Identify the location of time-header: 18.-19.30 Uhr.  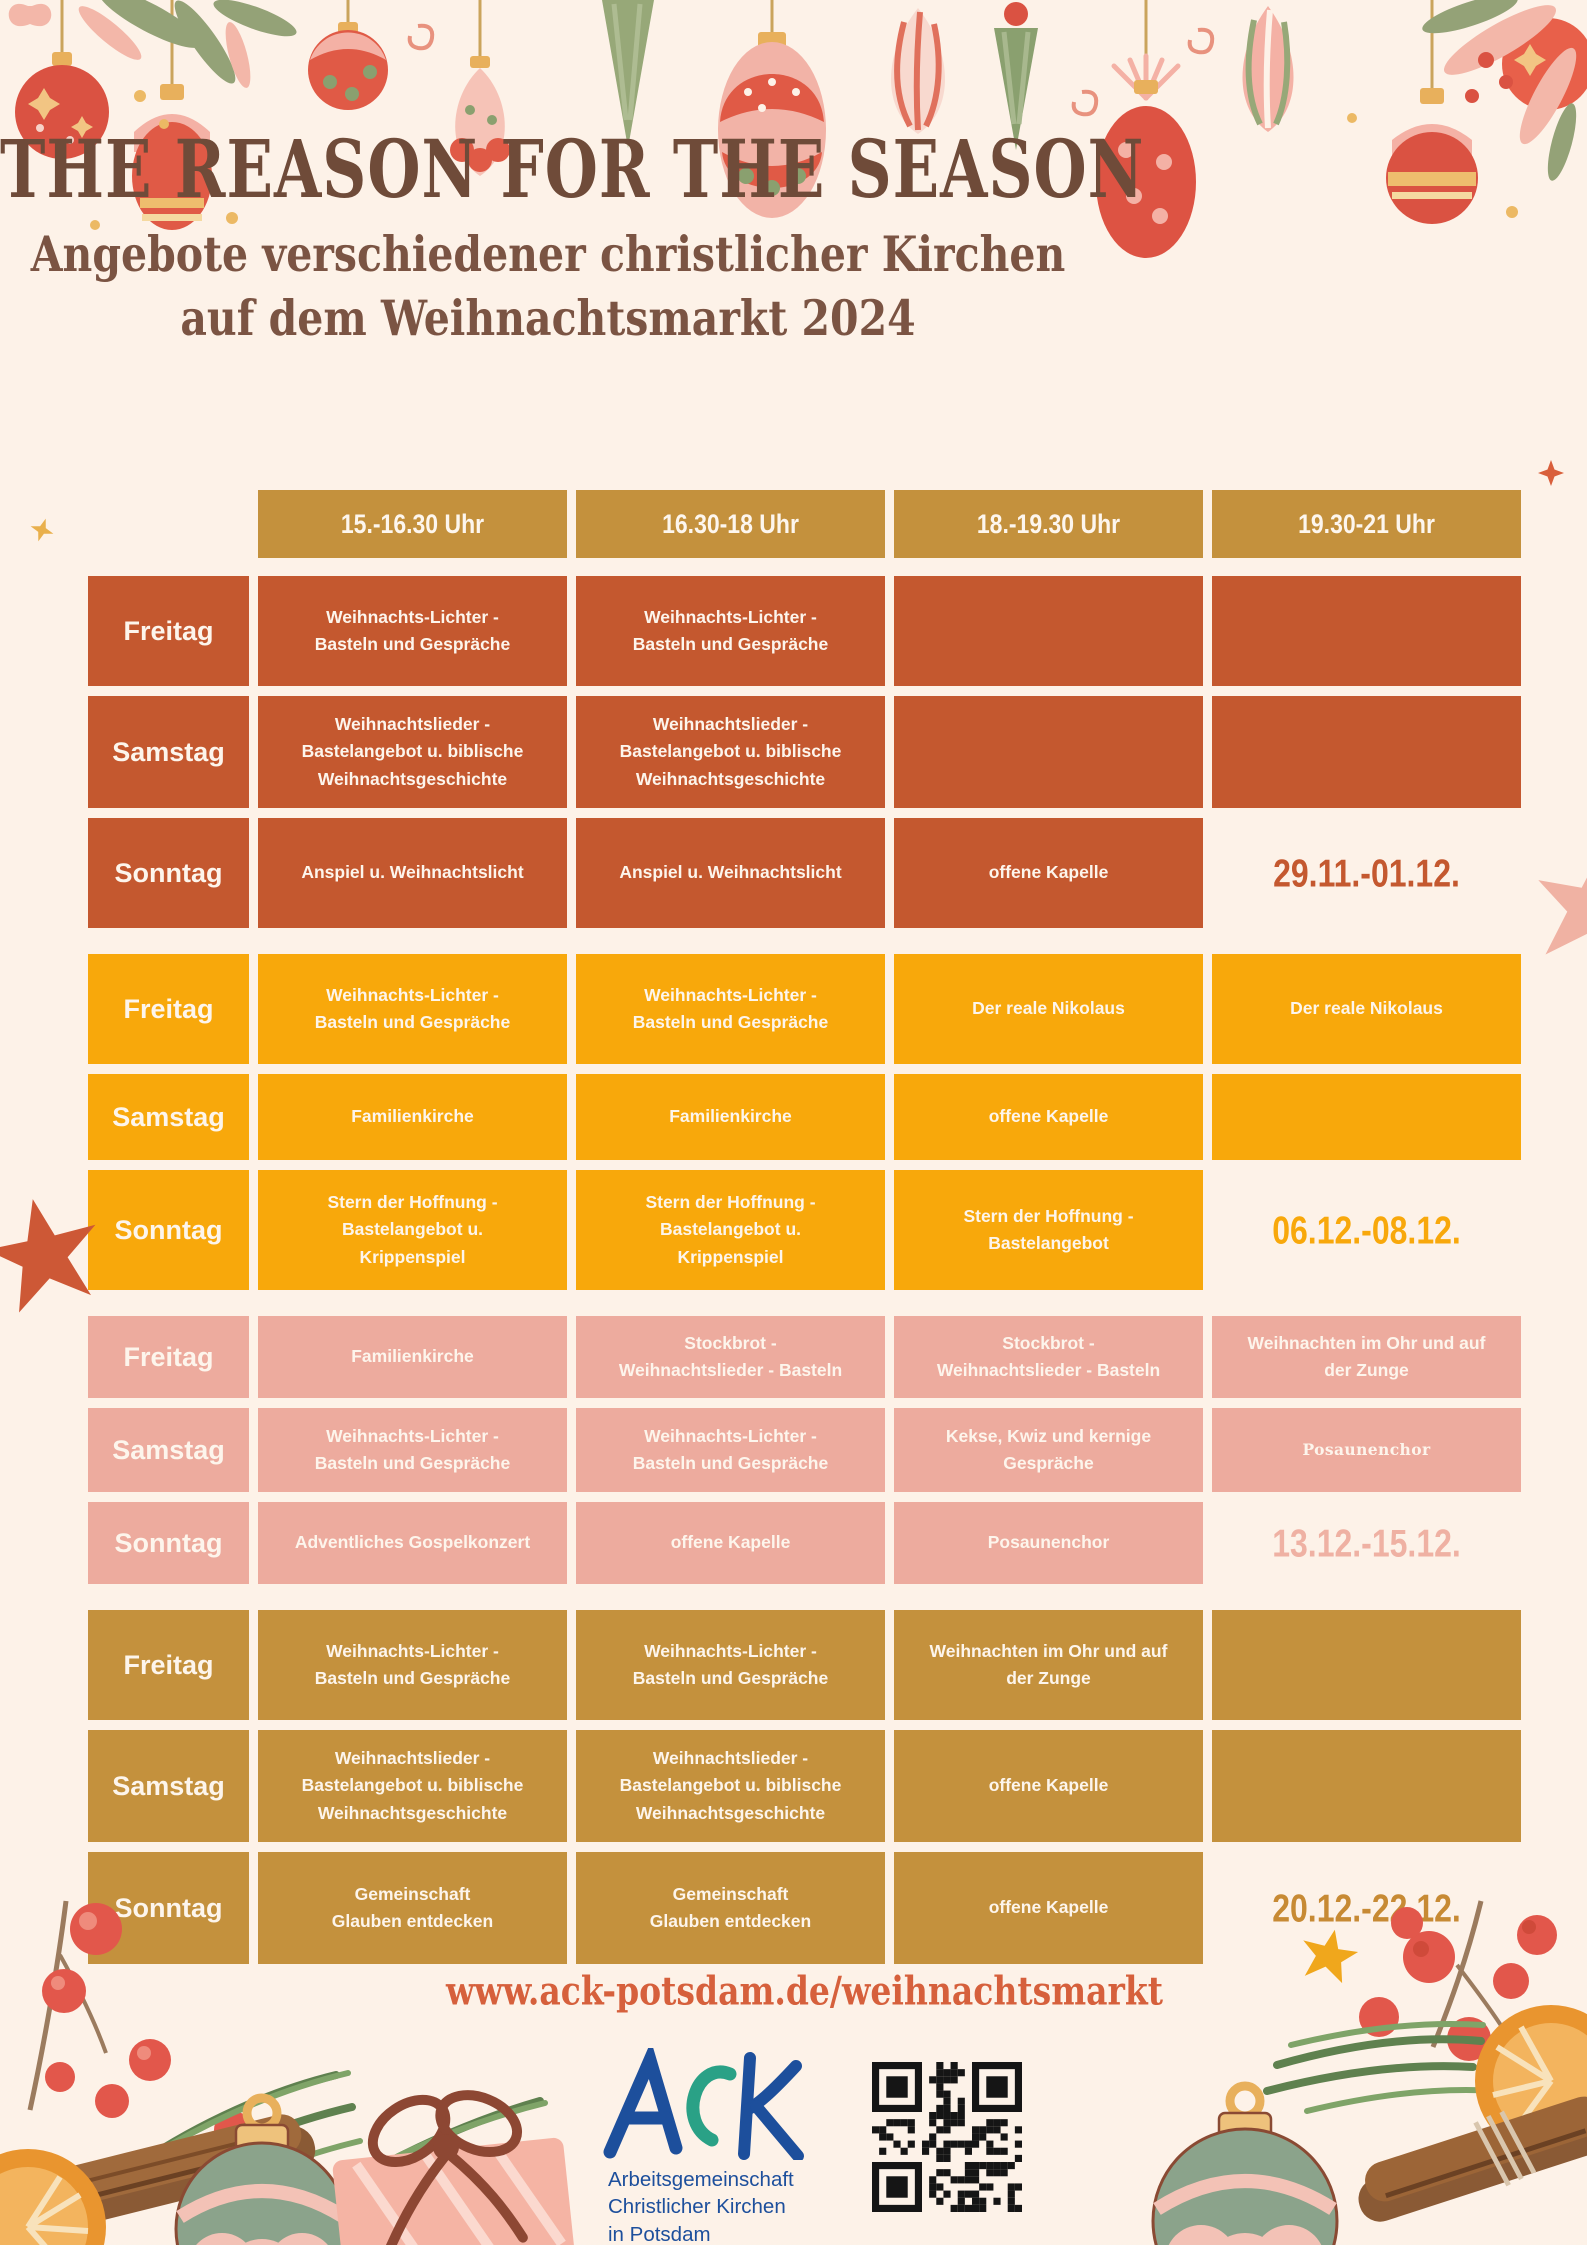
(1048, 524).